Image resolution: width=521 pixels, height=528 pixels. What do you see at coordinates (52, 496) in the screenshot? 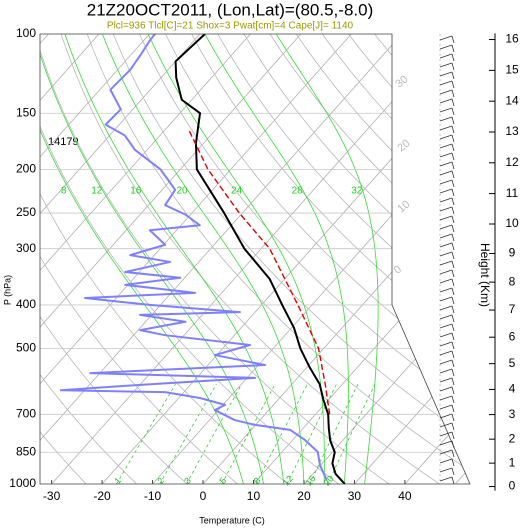
I see `x-tick-label: -30` at bounding box center [52, 496].